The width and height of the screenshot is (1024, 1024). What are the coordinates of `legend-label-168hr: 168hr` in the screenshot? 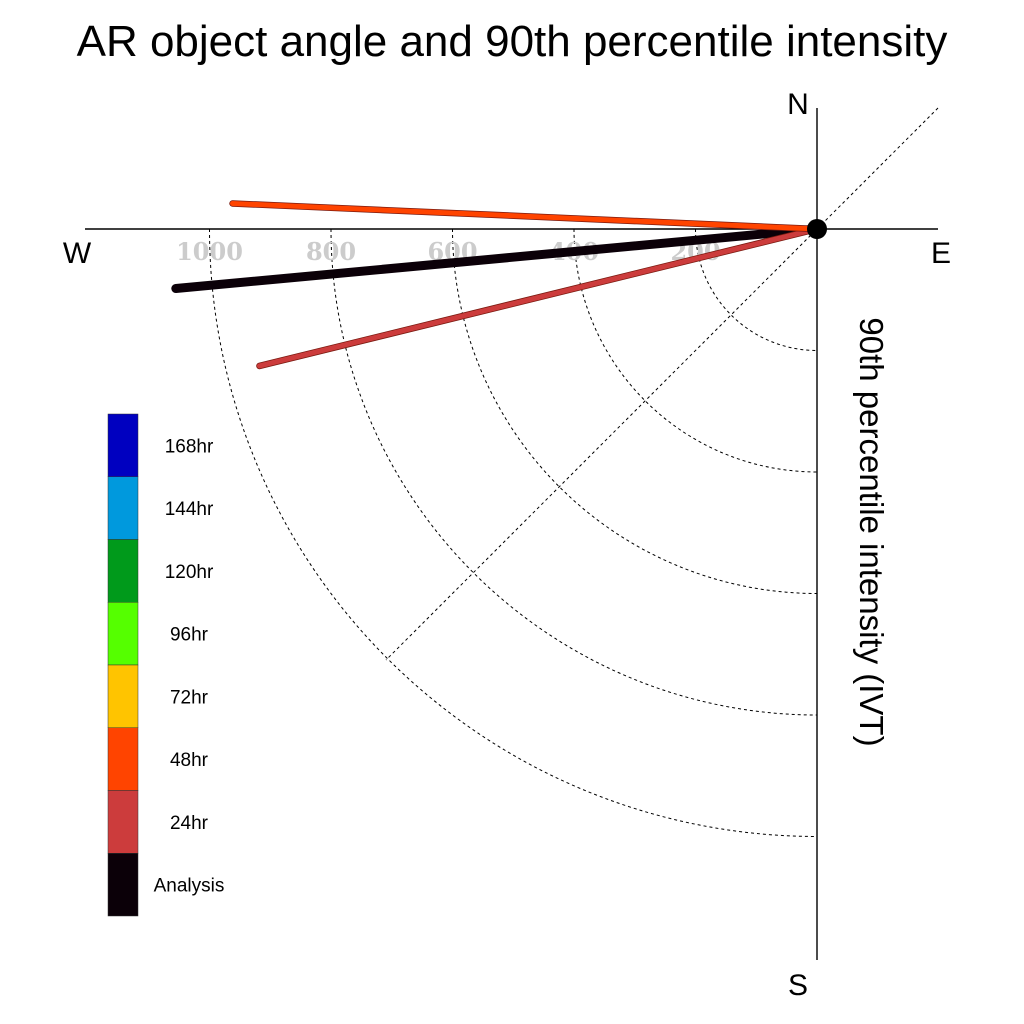 It's located at (189, 446).